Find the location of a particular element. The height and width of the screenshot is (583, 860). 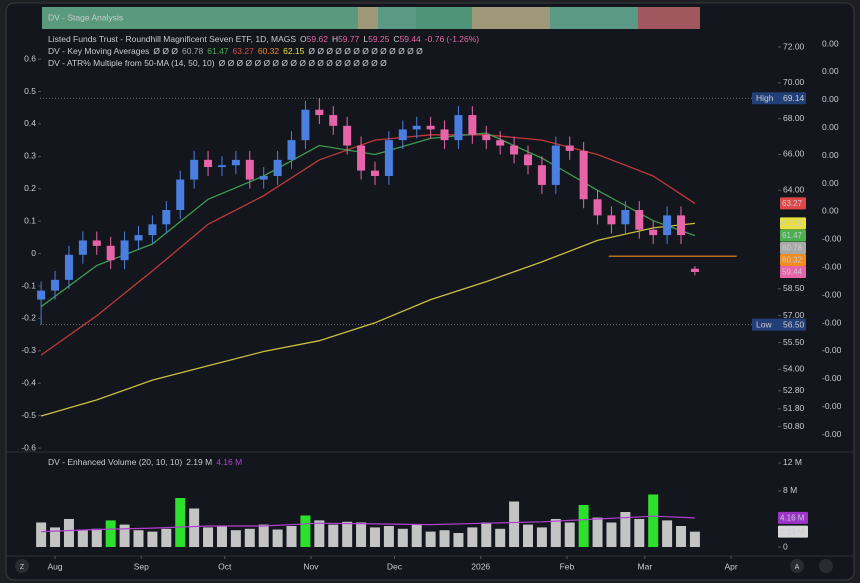

volume-value: 2.19 M is located at coordinates (199, 462).